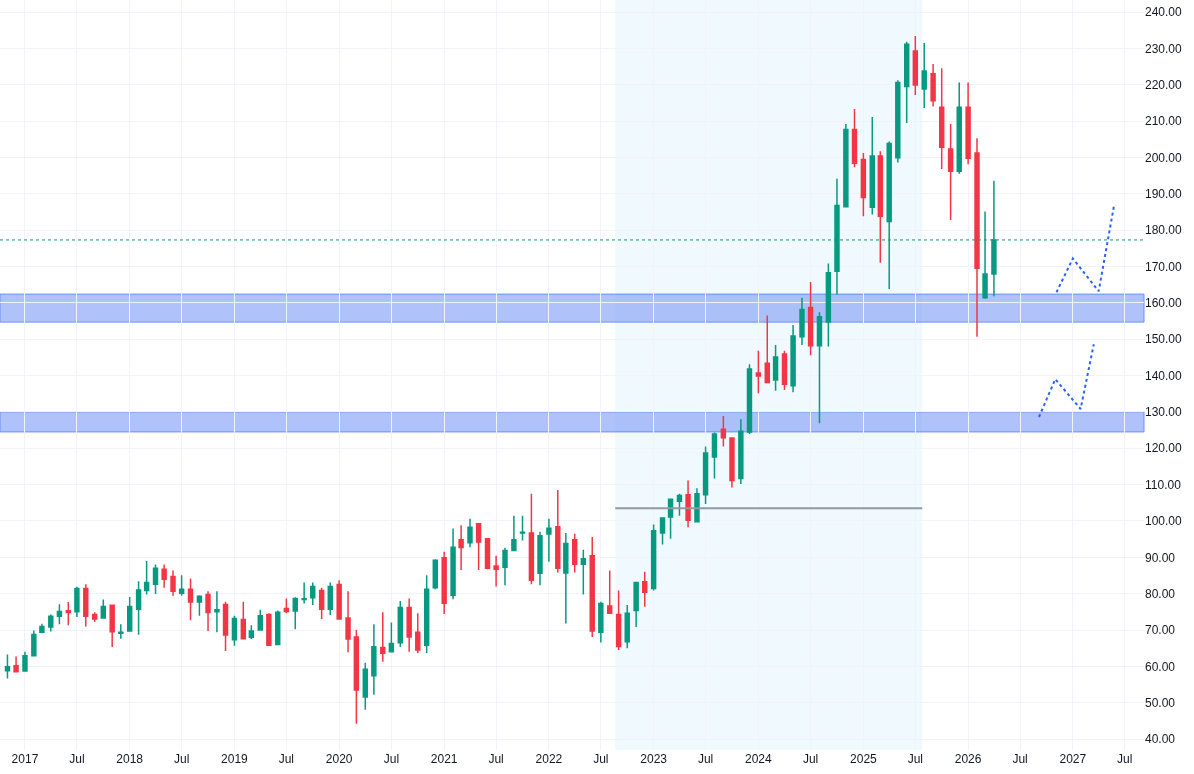 This screenshot has height=774, width=1194. Describe the element at coordinates (130, 759) in the screenshot. I see `x-tick-label: 2018` at that location.